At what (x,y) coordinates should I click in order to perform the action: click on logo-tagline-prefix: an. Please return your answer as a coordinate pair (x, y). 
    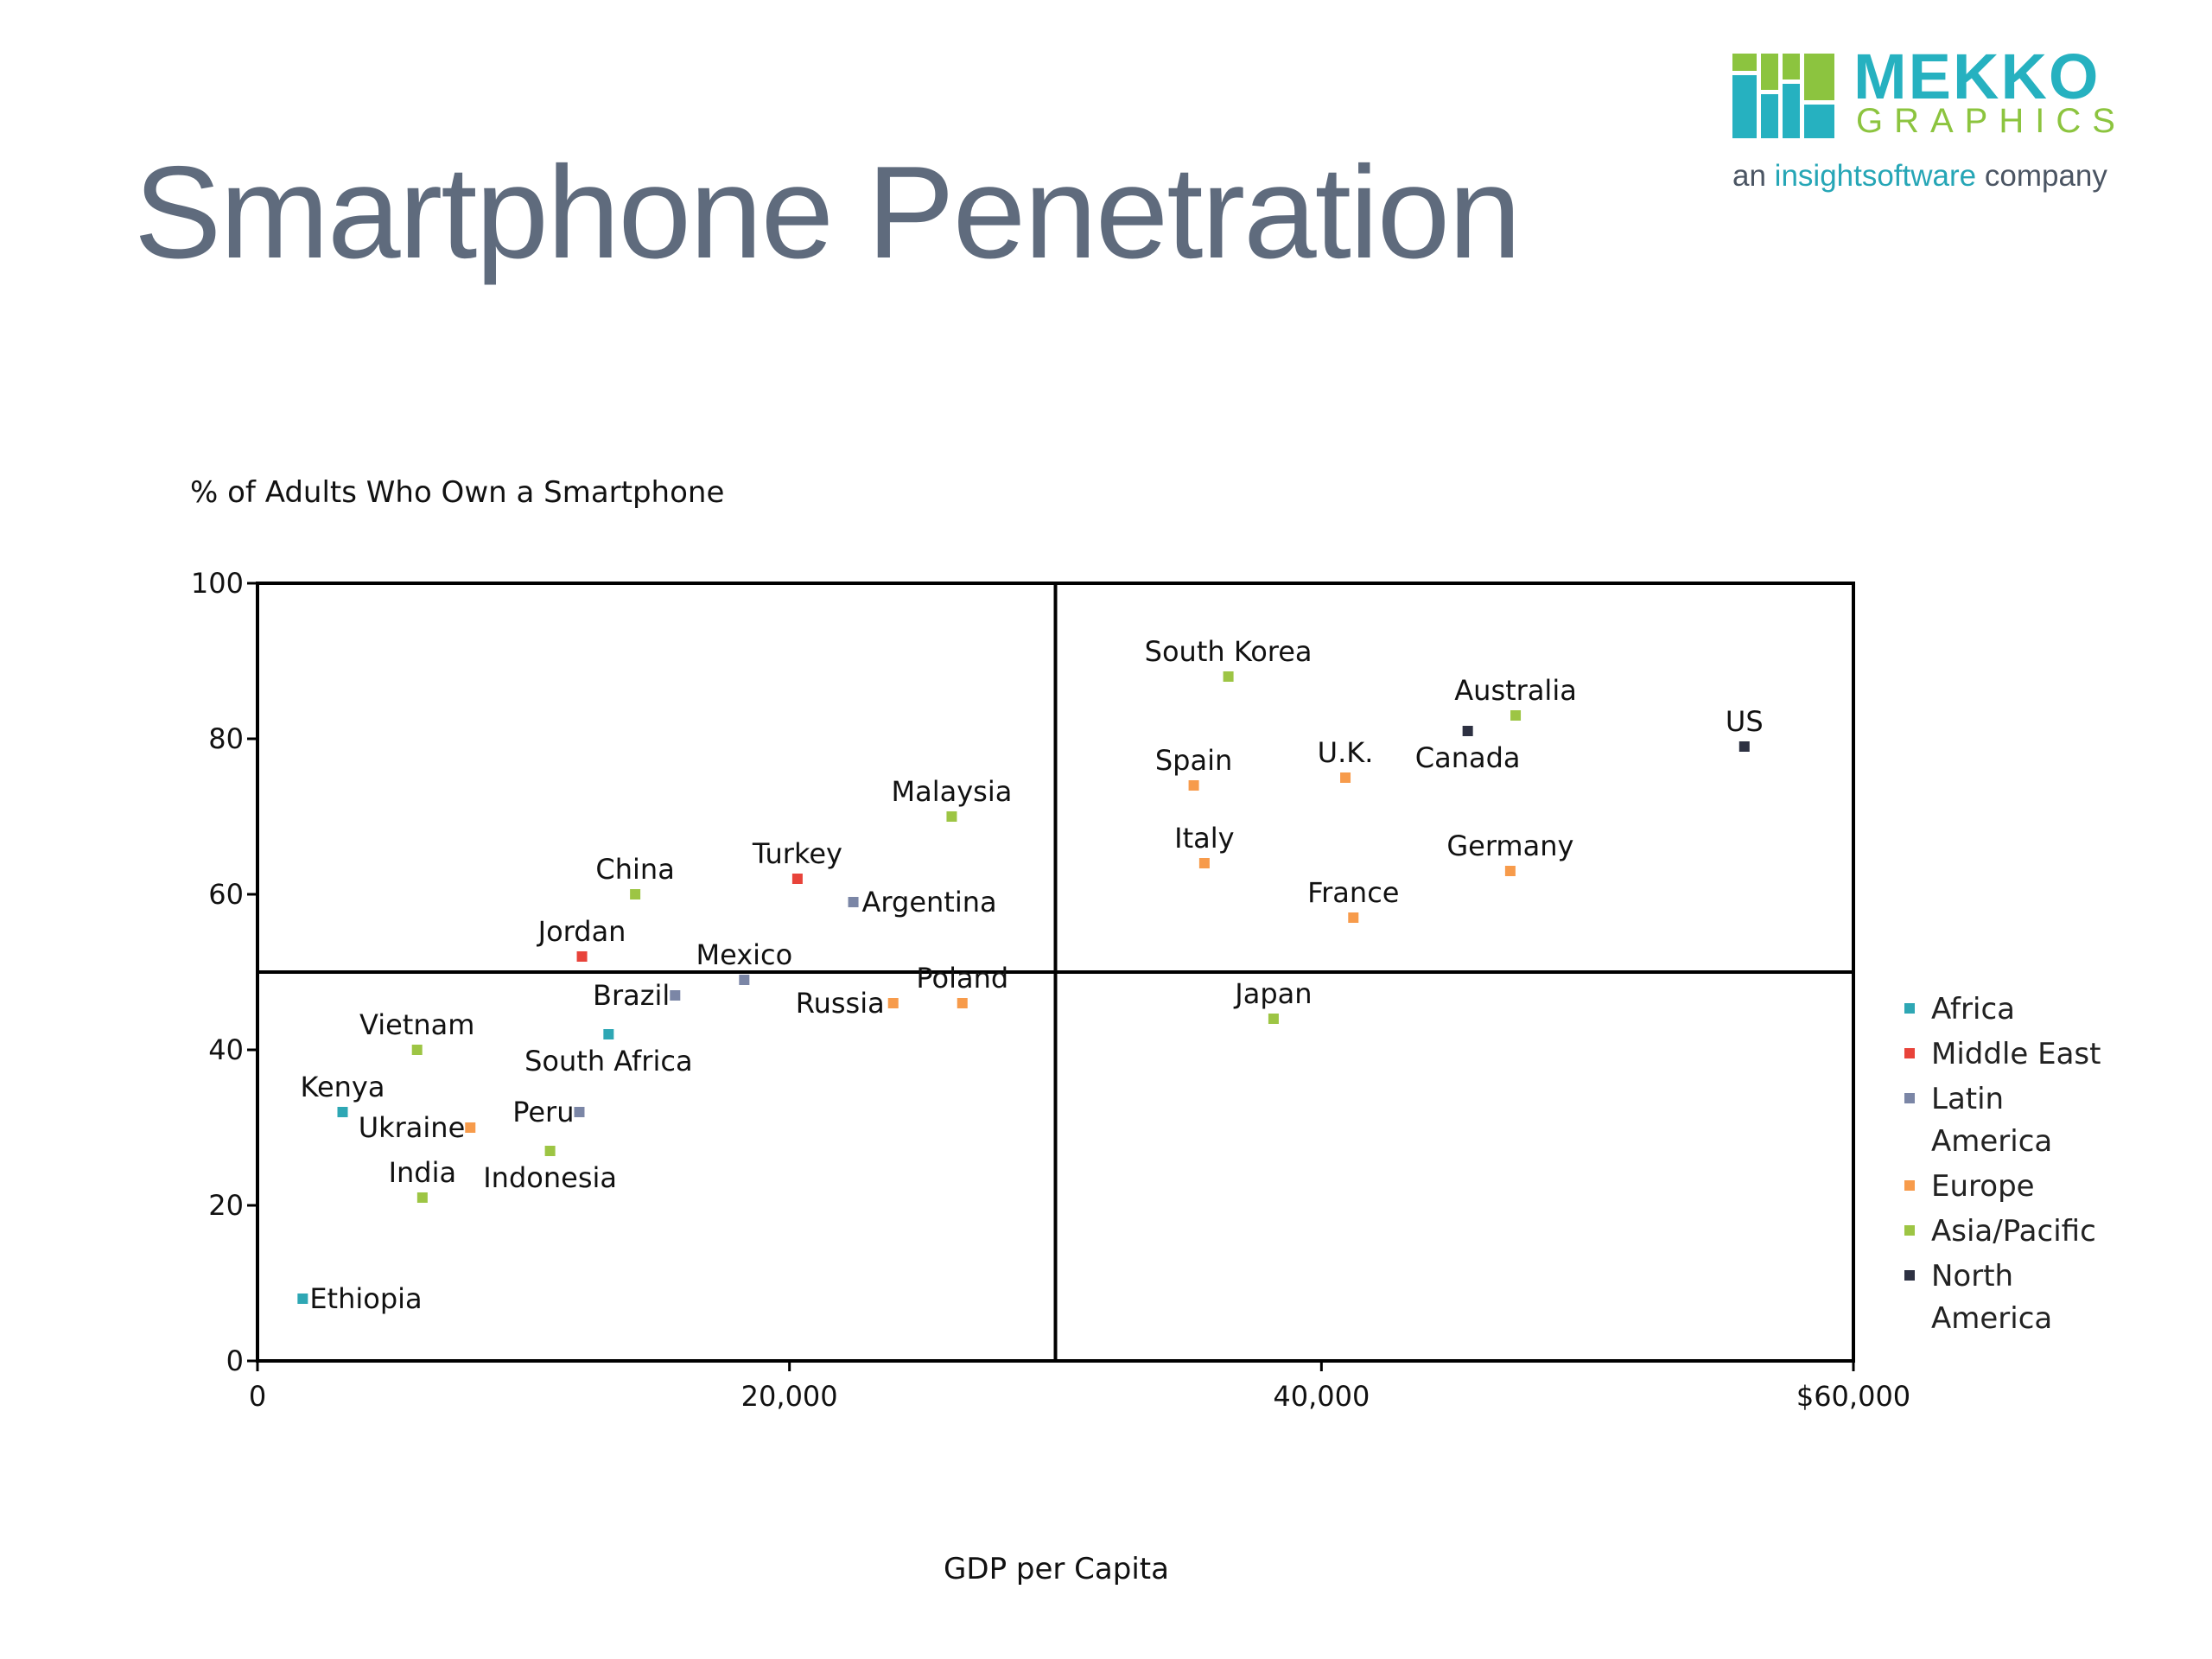
    Looking at the image, I should click on (1749, 176).